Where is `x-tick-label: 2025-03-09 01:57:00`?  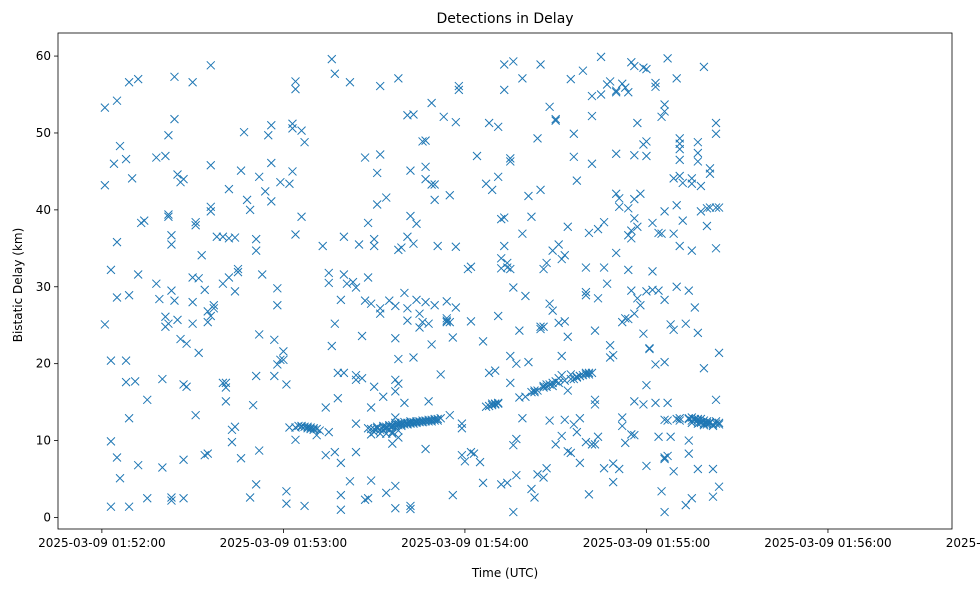 x-tick-label: 2025-03-09 01:57:00 is located at coordinates (963, 543).